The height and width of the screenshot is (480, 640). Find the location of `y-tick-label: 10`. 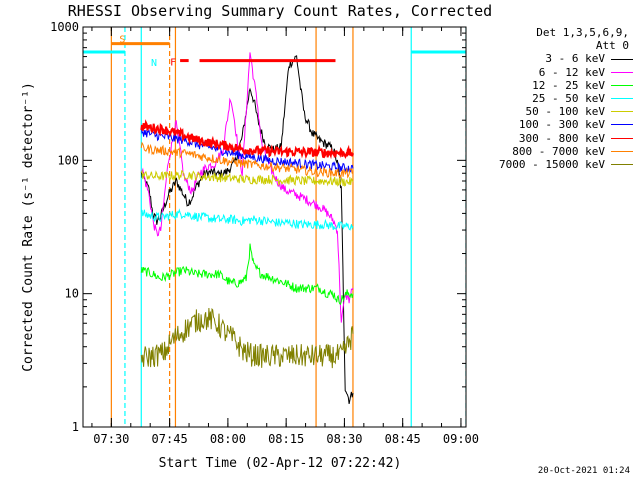

y-tick-label: 10 is located at coordinates (72, 294).